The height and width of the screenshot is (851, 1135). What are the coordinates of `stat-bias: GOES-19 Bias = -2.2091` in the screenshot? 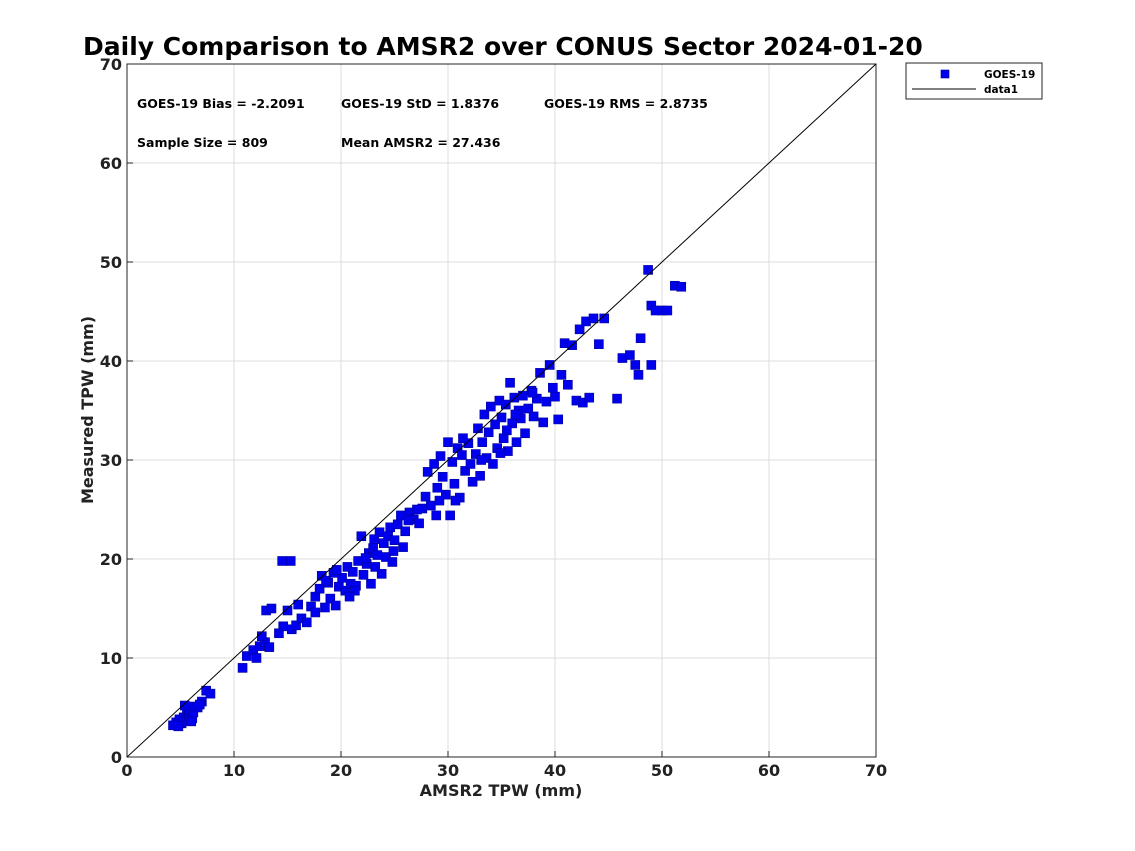 It's located at (221, 103).